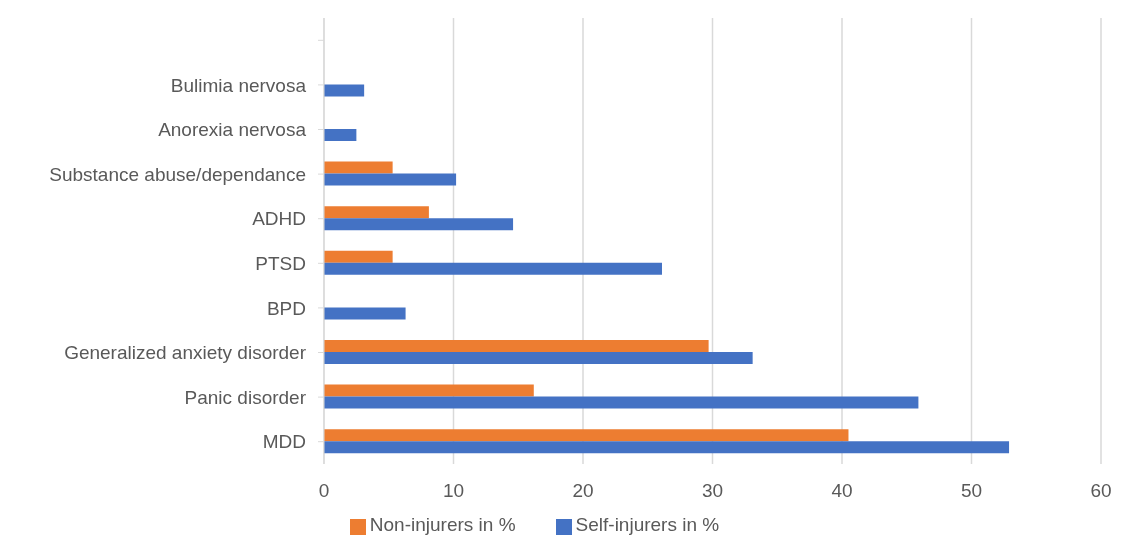  I want to click on y-tick-label: Generalized anxiety disorder, so click(185, 353).